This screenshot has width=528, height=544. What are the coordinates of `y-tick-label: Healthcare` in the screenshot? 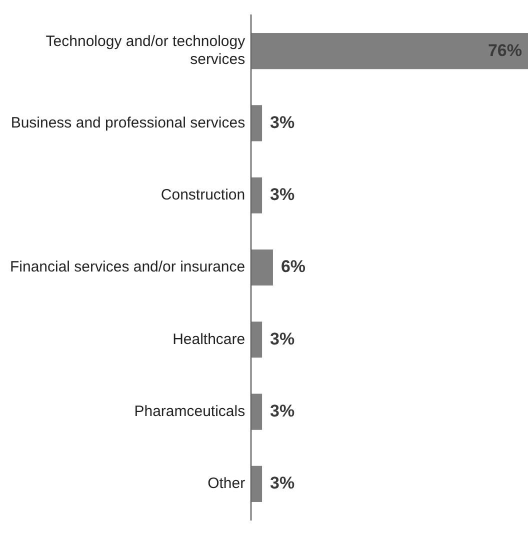 It's located at (209, 339).